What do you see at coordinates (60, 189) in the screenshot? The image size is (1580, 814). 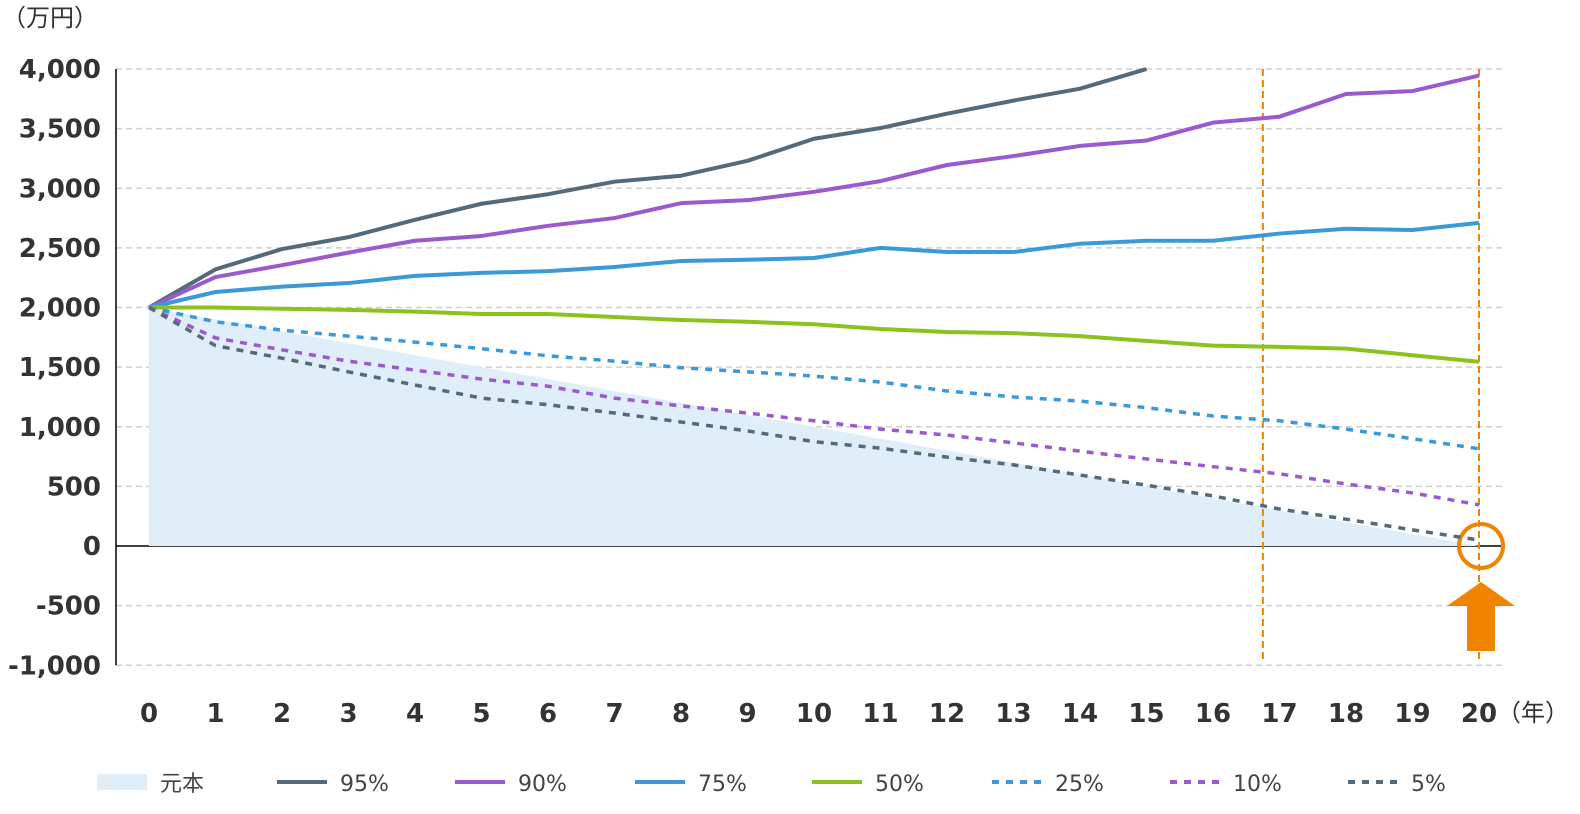 I see `y-tick-label: 3,000` at bounding box center [60, 189].